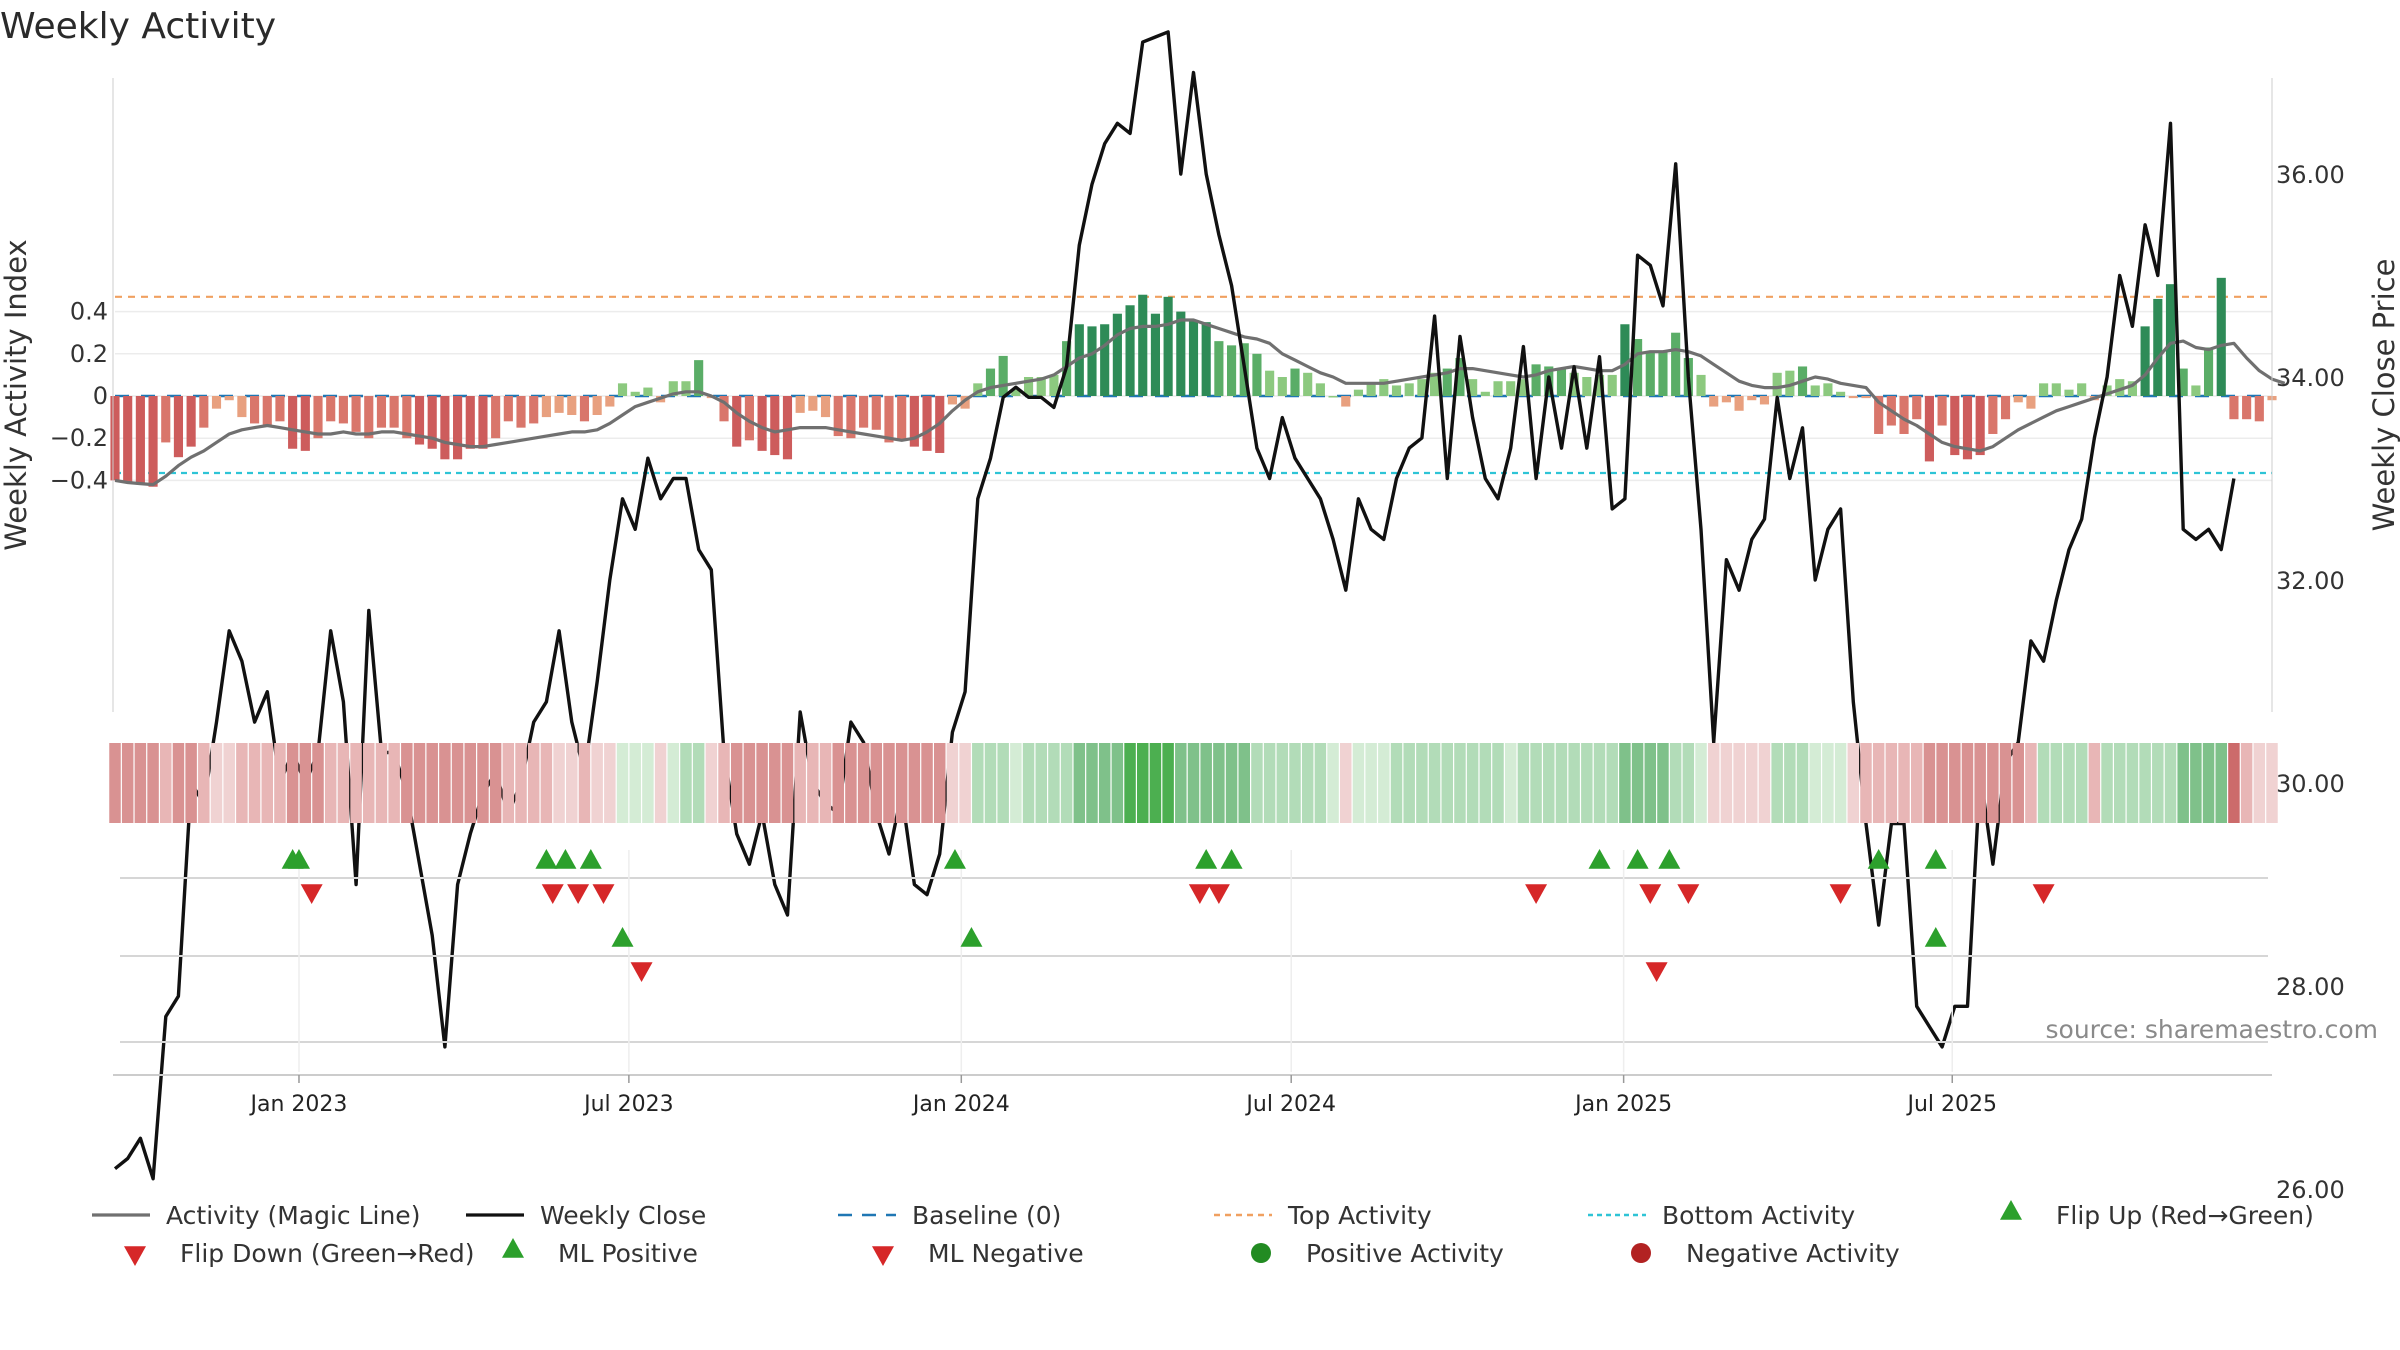 This screenshot has height=1350, width=2400. What do you see at coordinates (1641, 1253) in the screenshot?
I see `legend-symbol` at bounding box center [1641, 1253].